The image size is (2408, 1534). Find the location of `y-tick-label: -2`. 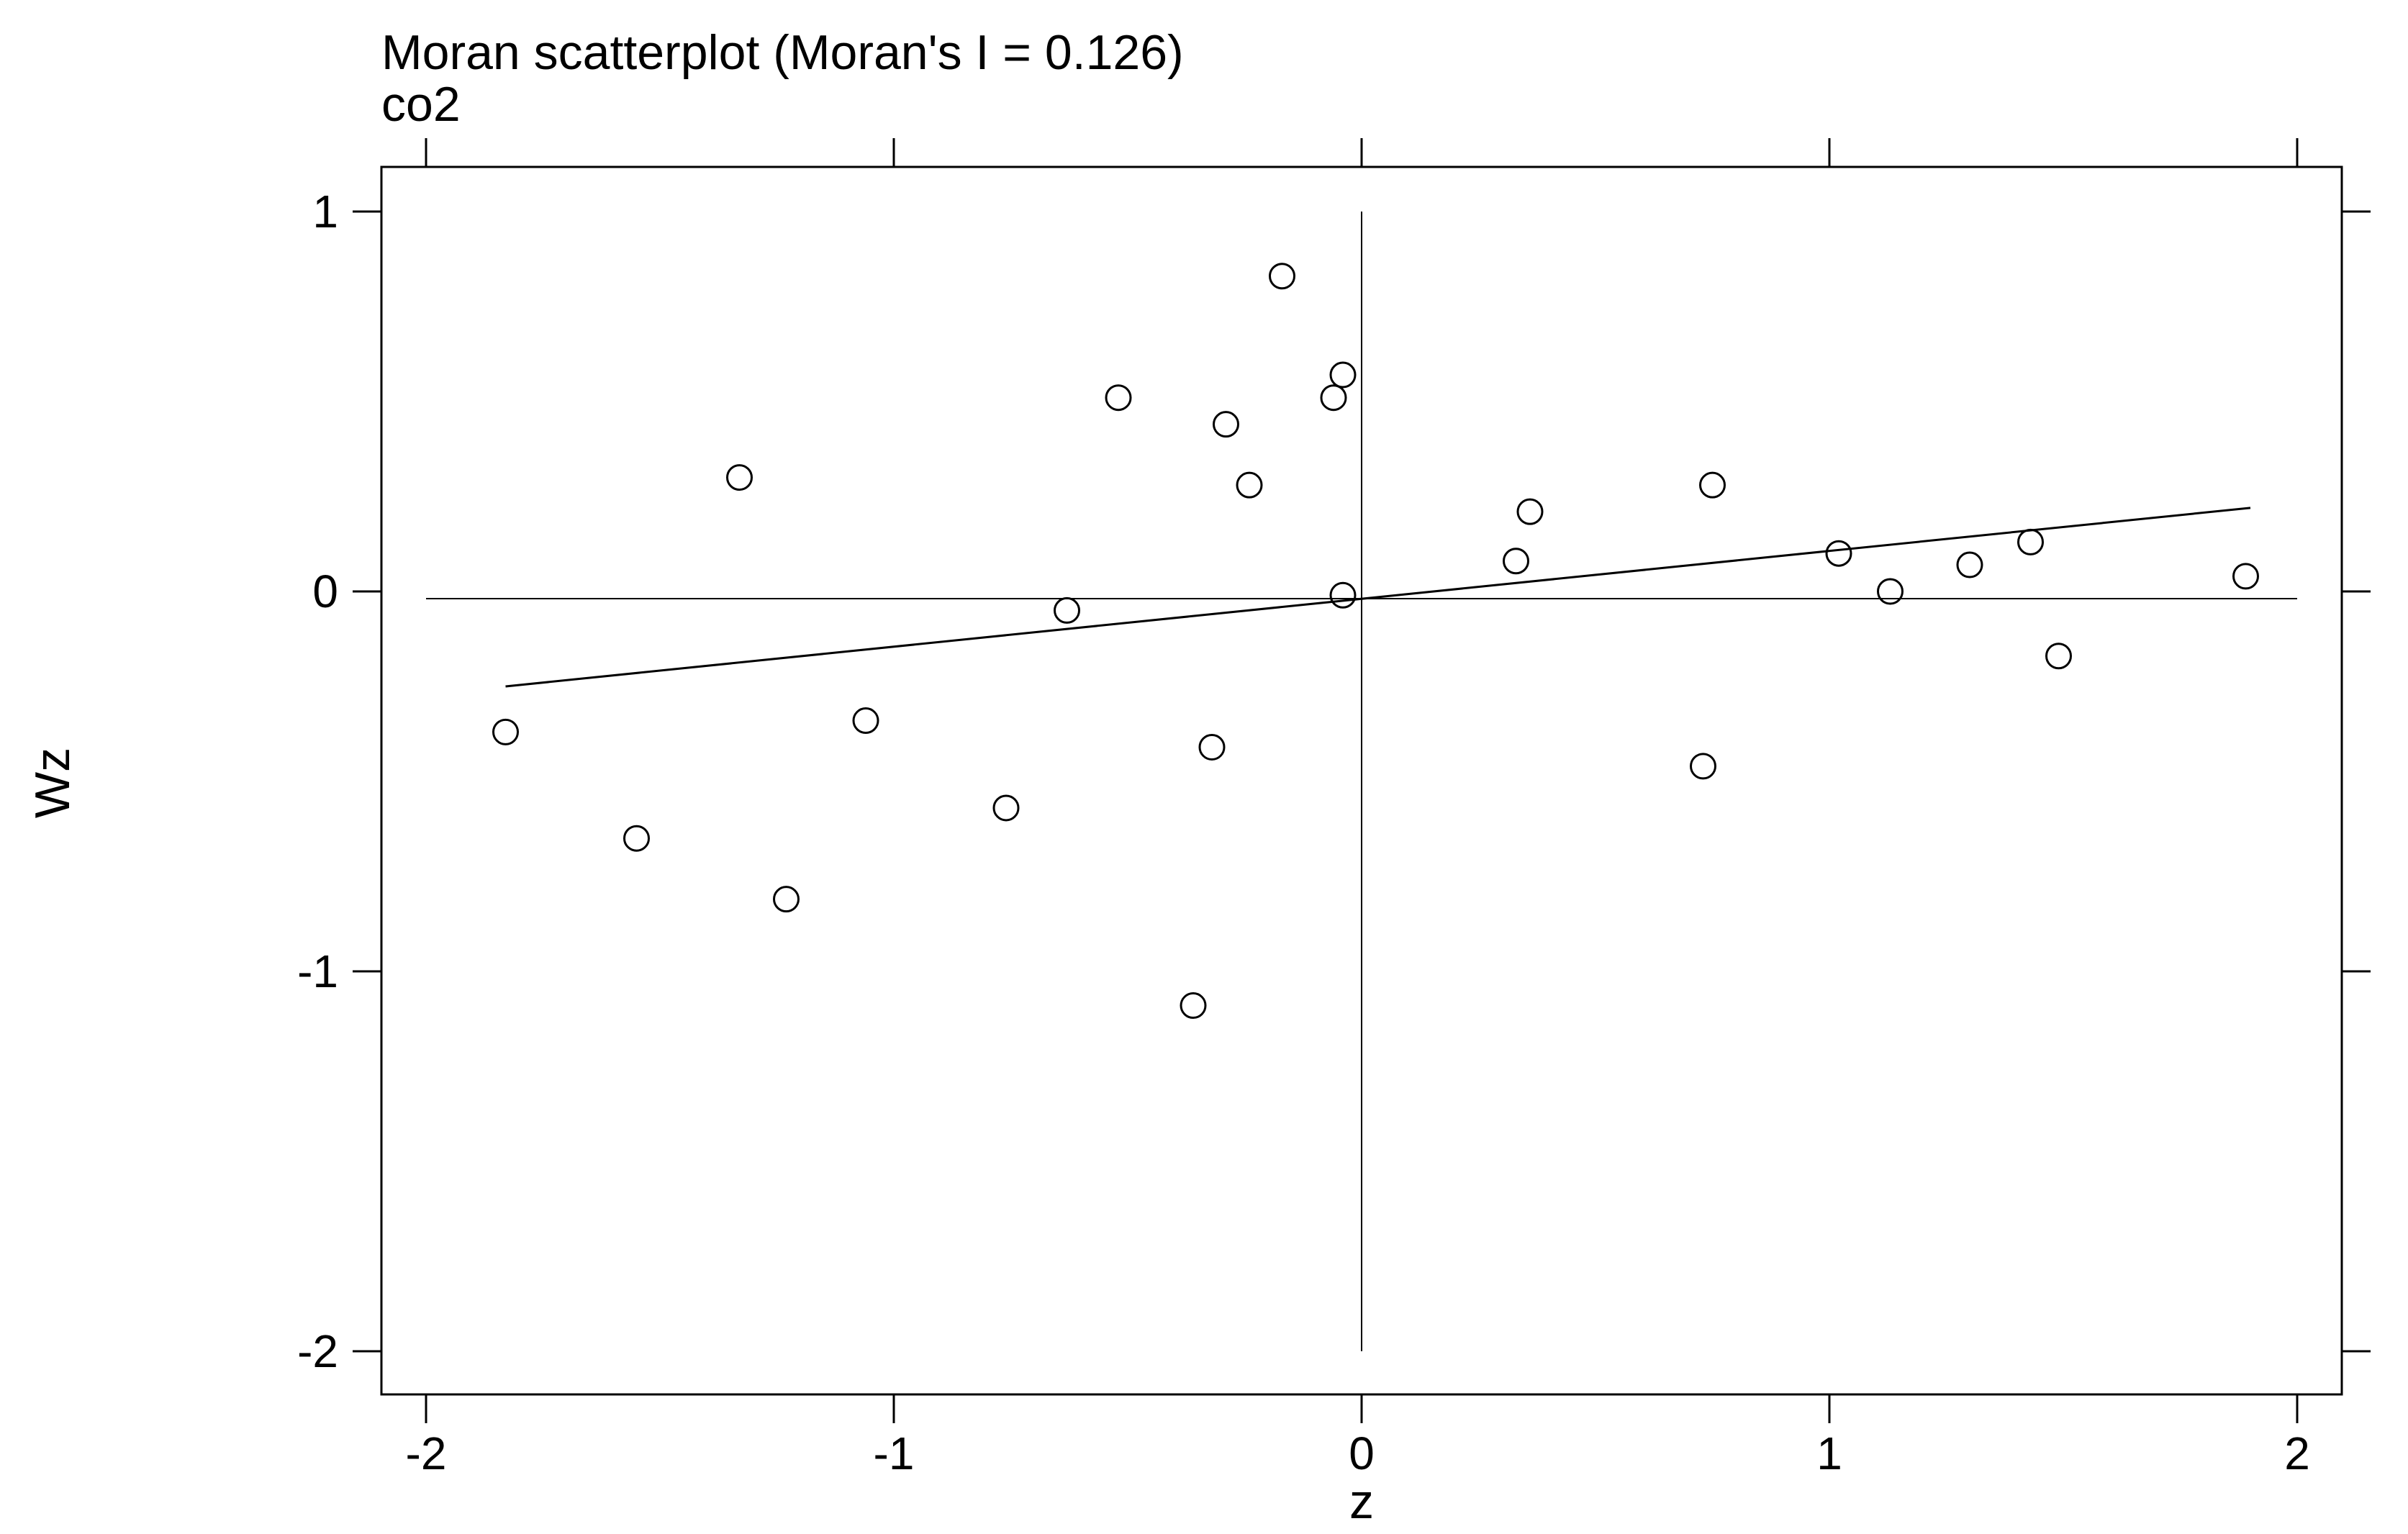

y-tick-label: -2 is located at coordinates (317, 1351).